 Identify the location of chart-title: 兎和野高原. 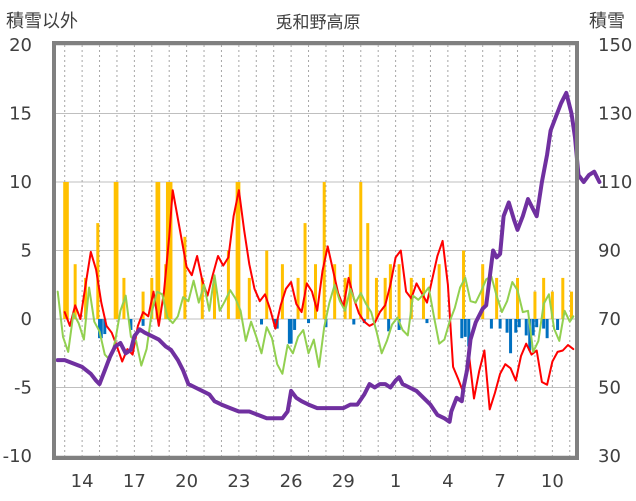
(318, 23).